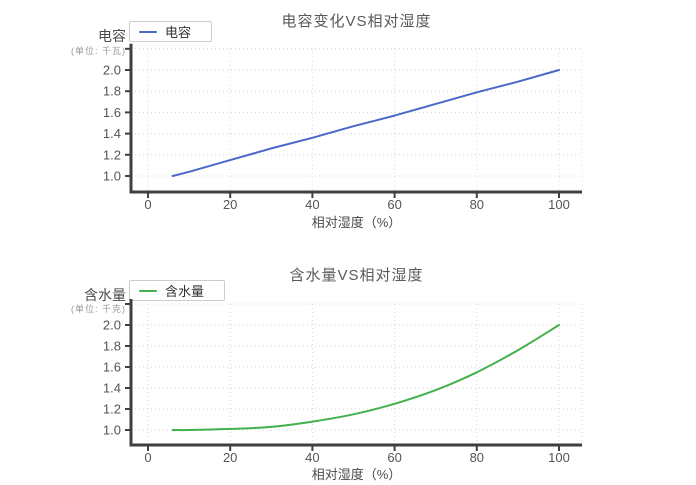 The height and width of the screenshot is (485, 696). Describe the element at coordinates (356, 21) in the screenshot. I see `chart-title: 电容变化VS相对湿度` at that location.